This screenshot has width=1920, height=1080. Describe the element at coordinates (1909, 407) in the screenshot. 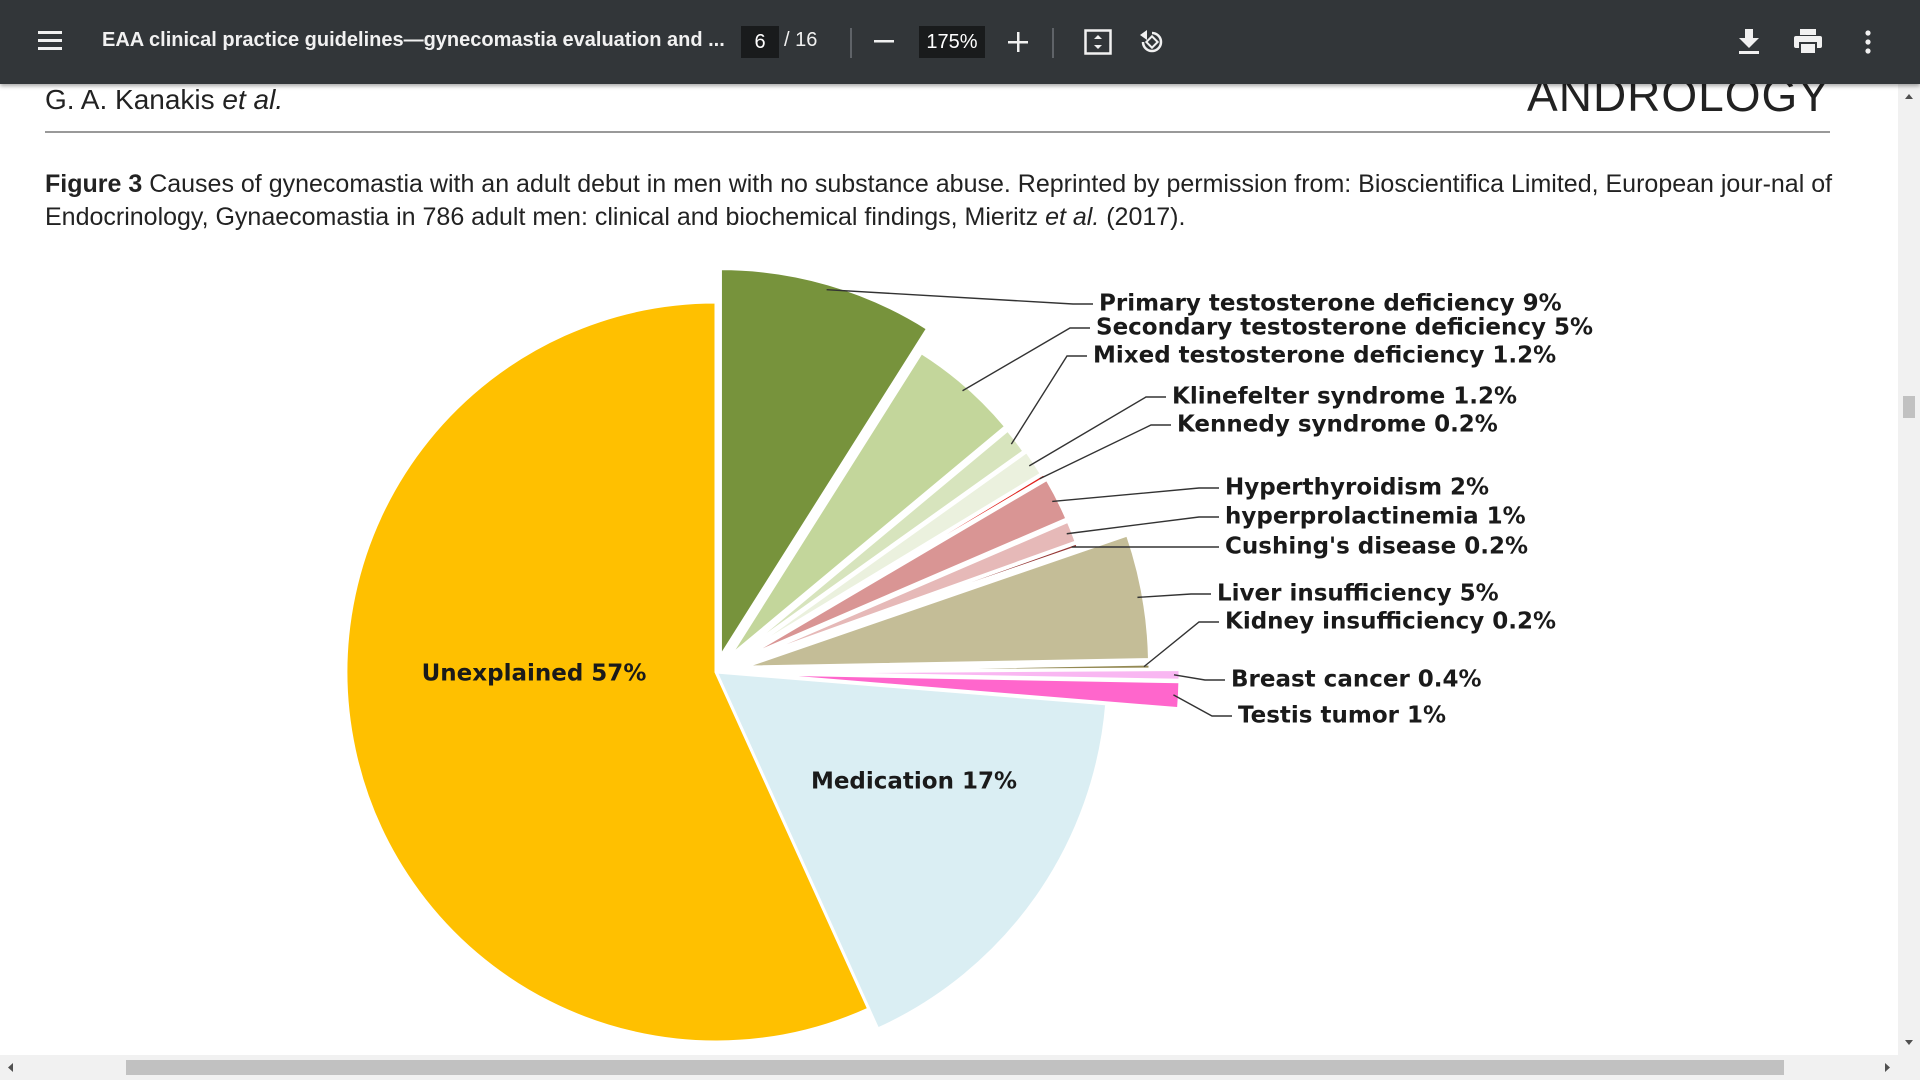

I see `vertical-scroll-thumb` at that location.